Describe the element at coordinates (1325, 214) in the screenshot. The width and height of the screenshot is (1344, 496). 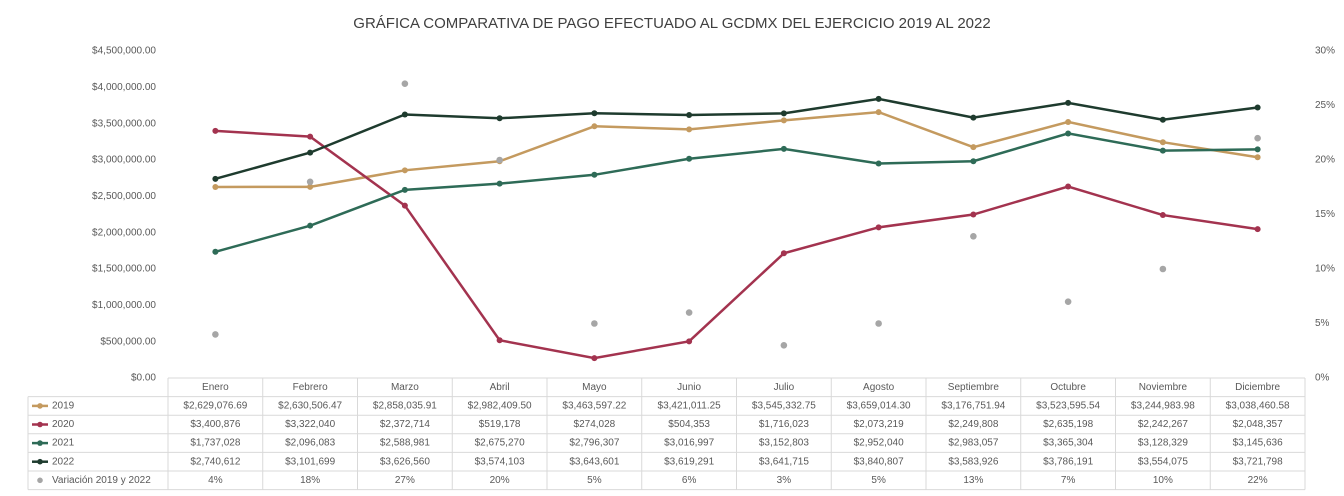
I see `y2-tick-label: 15%` at that location.